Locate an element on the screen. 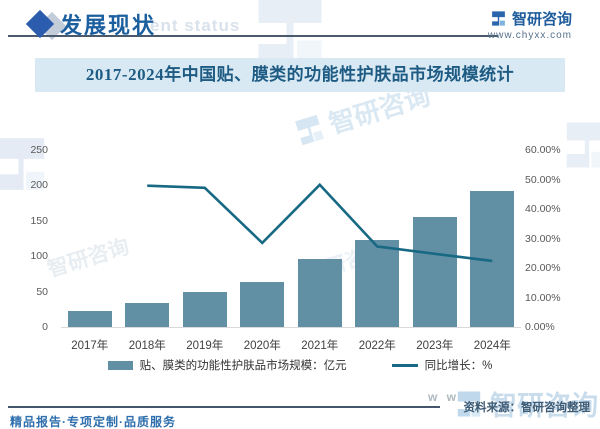 This screenshot has width=600, height=429. data-source: 资料来源：智研咨询整理 is located at coordinates (527, 408).